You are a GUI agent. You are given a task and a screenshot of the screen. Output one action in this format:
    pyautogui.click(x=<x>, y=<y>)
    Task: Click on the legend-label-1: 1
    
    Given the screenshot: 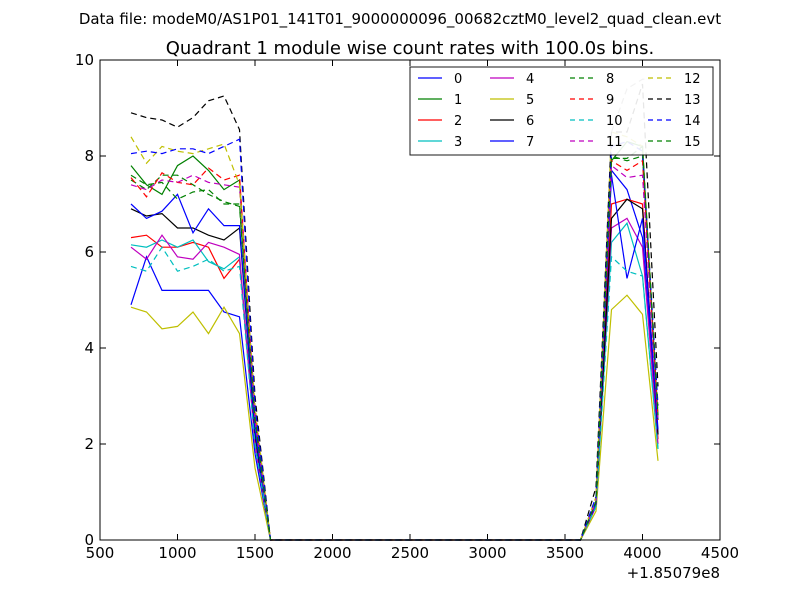 What is the action you would take?
    pyautogui.click(x=458, y=100)
    